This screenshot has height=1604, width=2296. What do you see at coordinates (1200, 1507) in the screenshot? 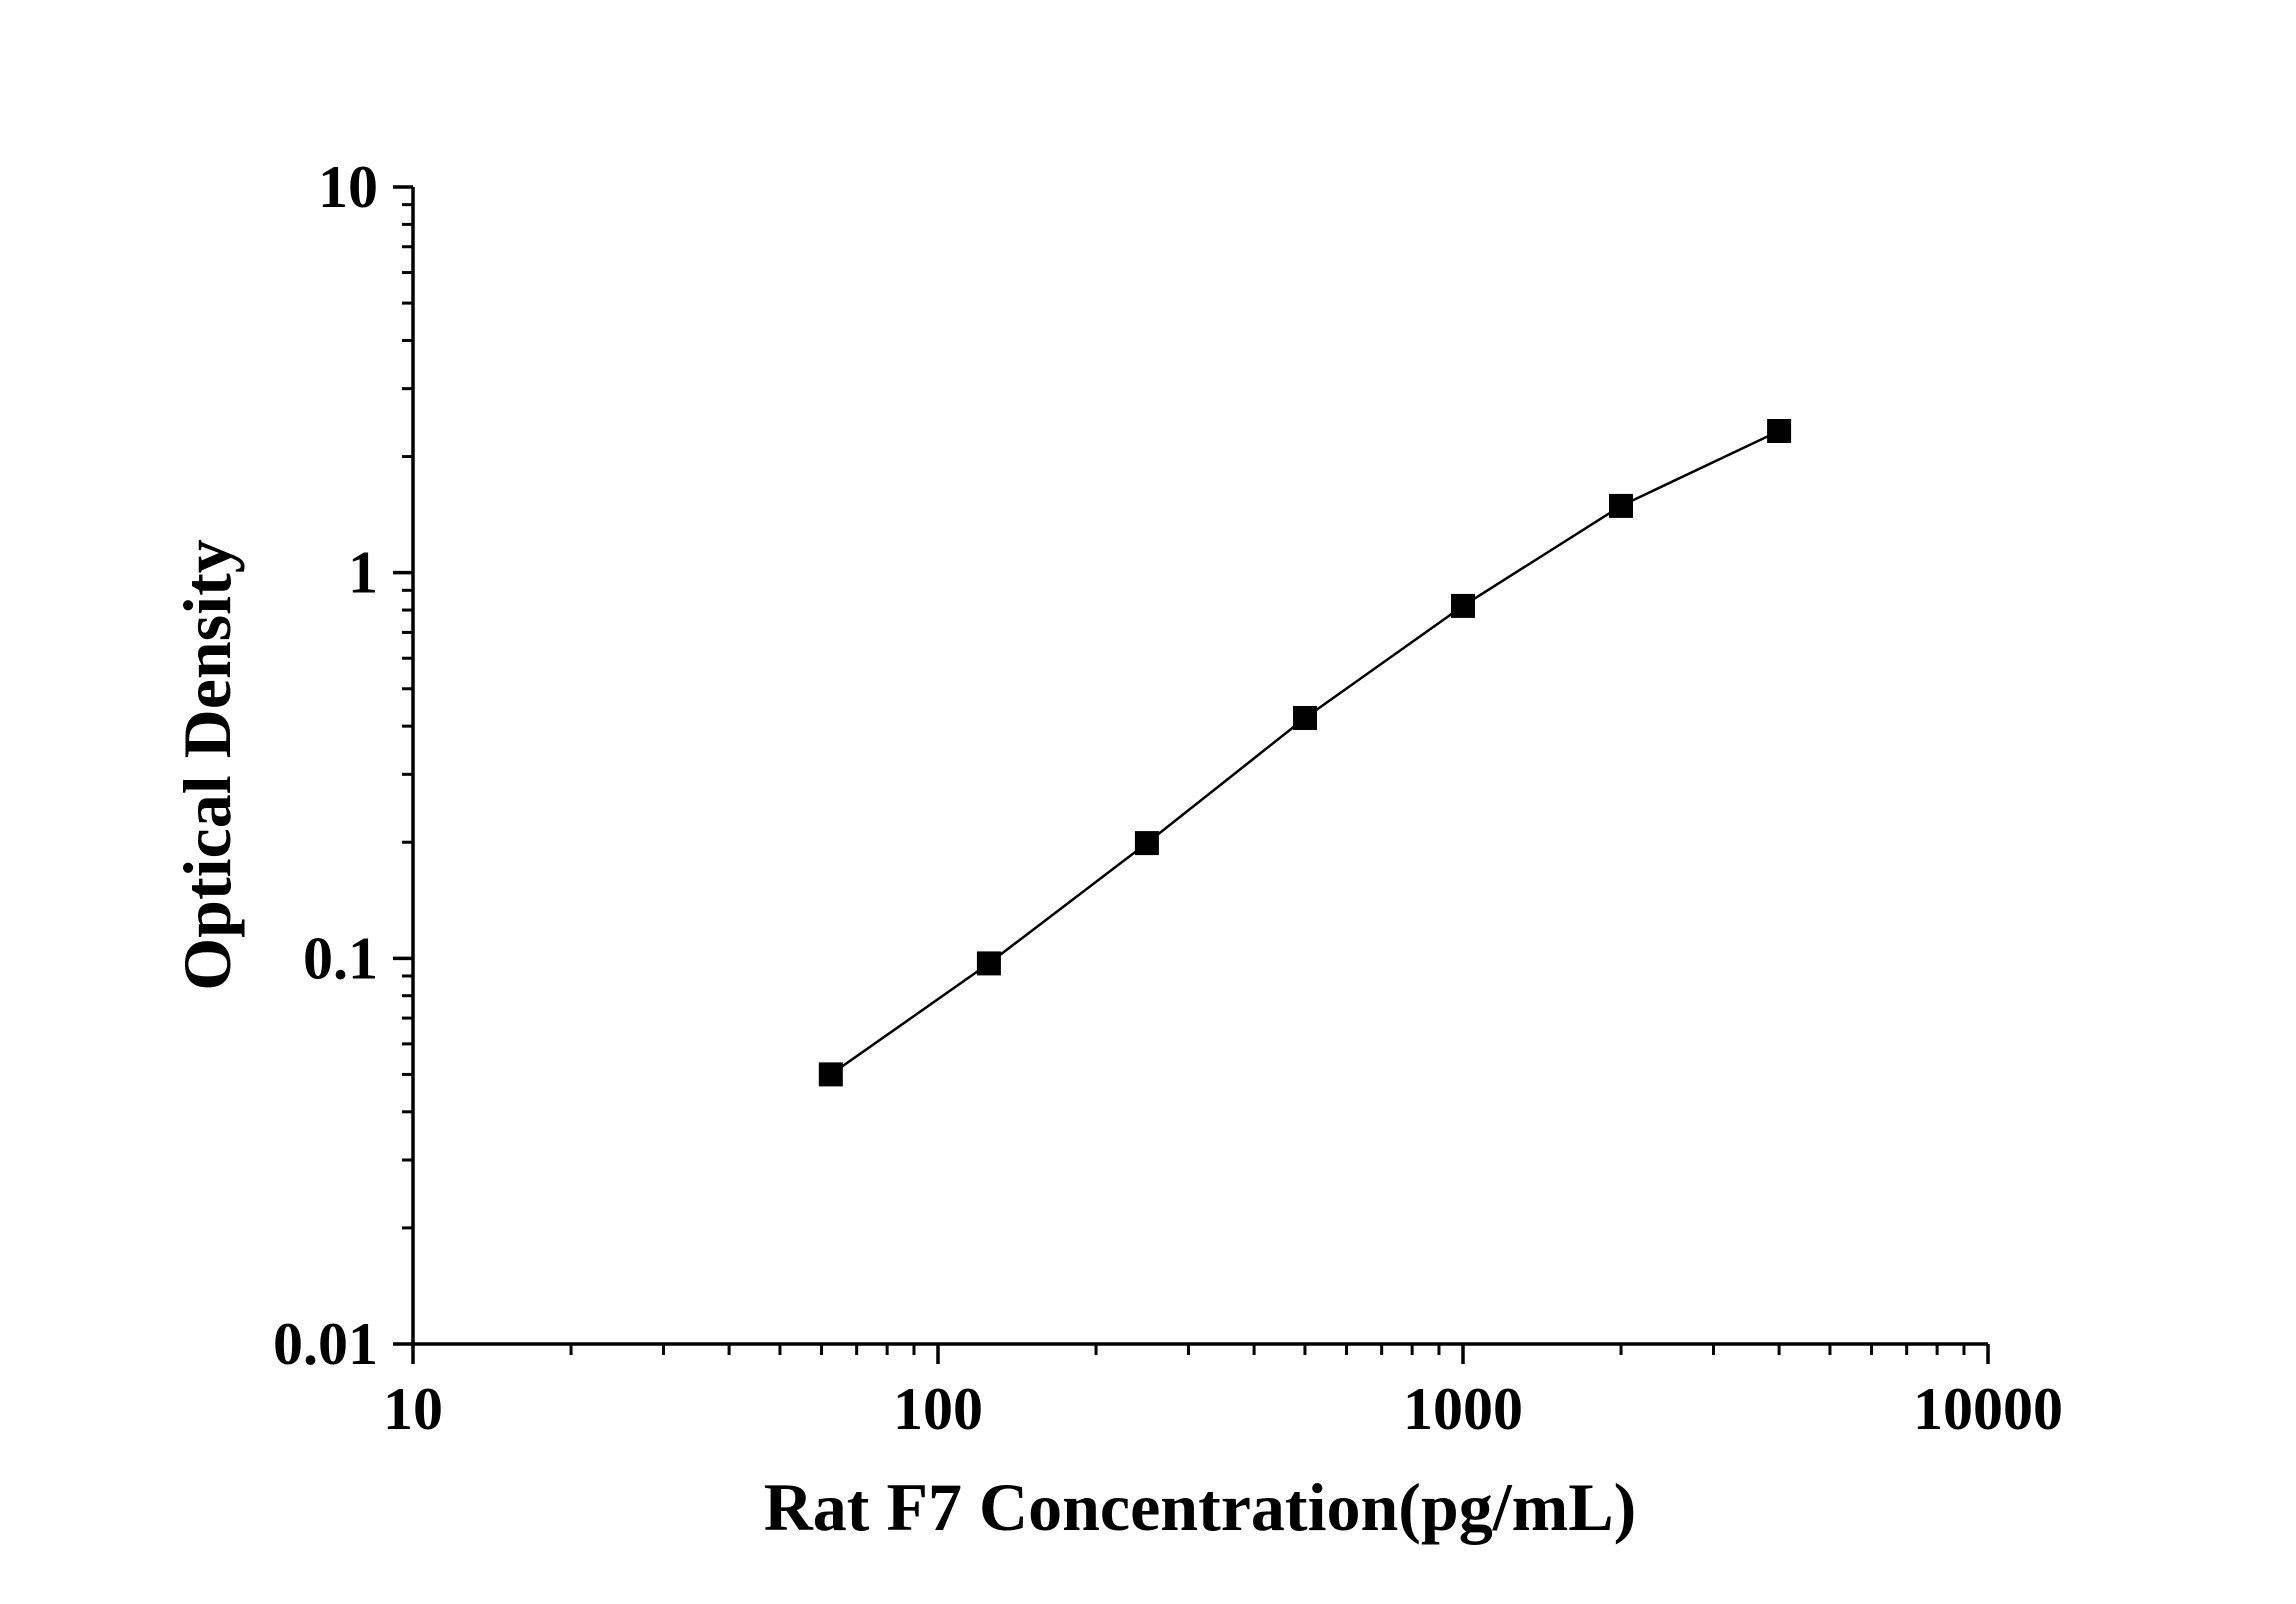
I see `x-axis-title: Rat F7 Concentration(pg/mL)` at bounding box center [1200, 1507].